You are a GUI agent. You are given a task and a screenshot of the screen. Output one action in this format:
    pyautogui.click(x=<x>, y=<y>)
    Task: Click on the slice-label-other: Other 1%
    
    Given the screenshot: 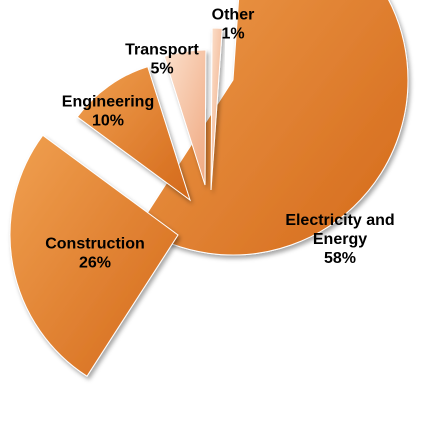 What is the action you would take?
    pyautogui.click(x=233, y=25)
    